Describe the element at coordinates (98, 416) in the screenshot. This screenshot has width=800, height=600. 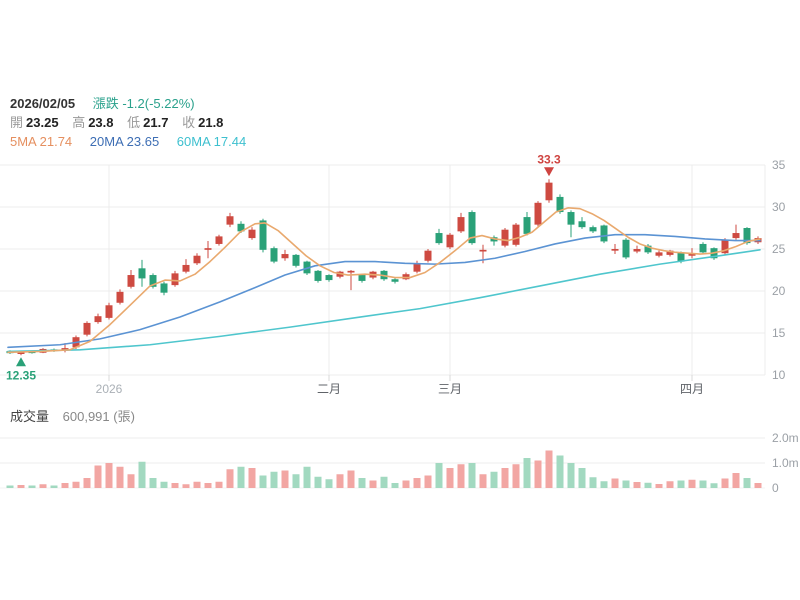
I see `volume-value: 600,991 (張)` at that location.